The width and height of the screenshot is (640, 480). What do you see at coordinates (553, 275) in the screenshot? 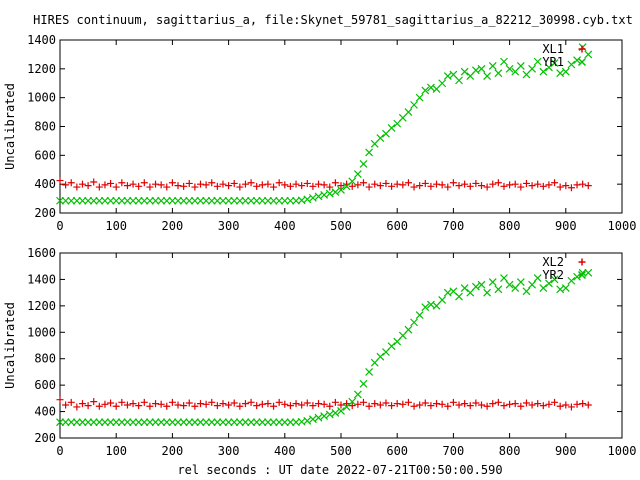
I see `legend-label: YR2` at bounding box center [553, 275].